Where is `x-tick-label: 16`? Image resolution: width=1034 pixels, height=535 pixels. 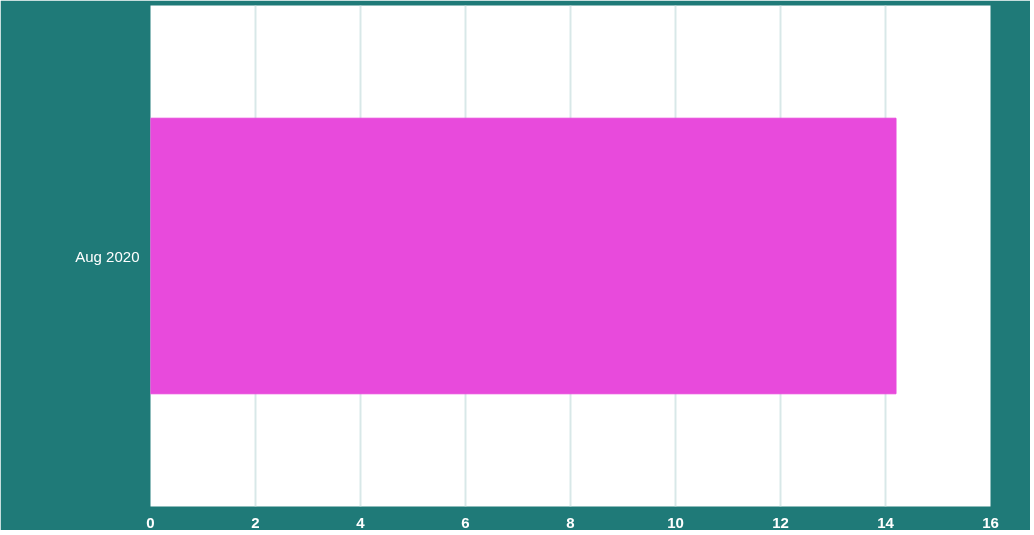 x-tick-label: 16 is located at coordinates (990, 522).